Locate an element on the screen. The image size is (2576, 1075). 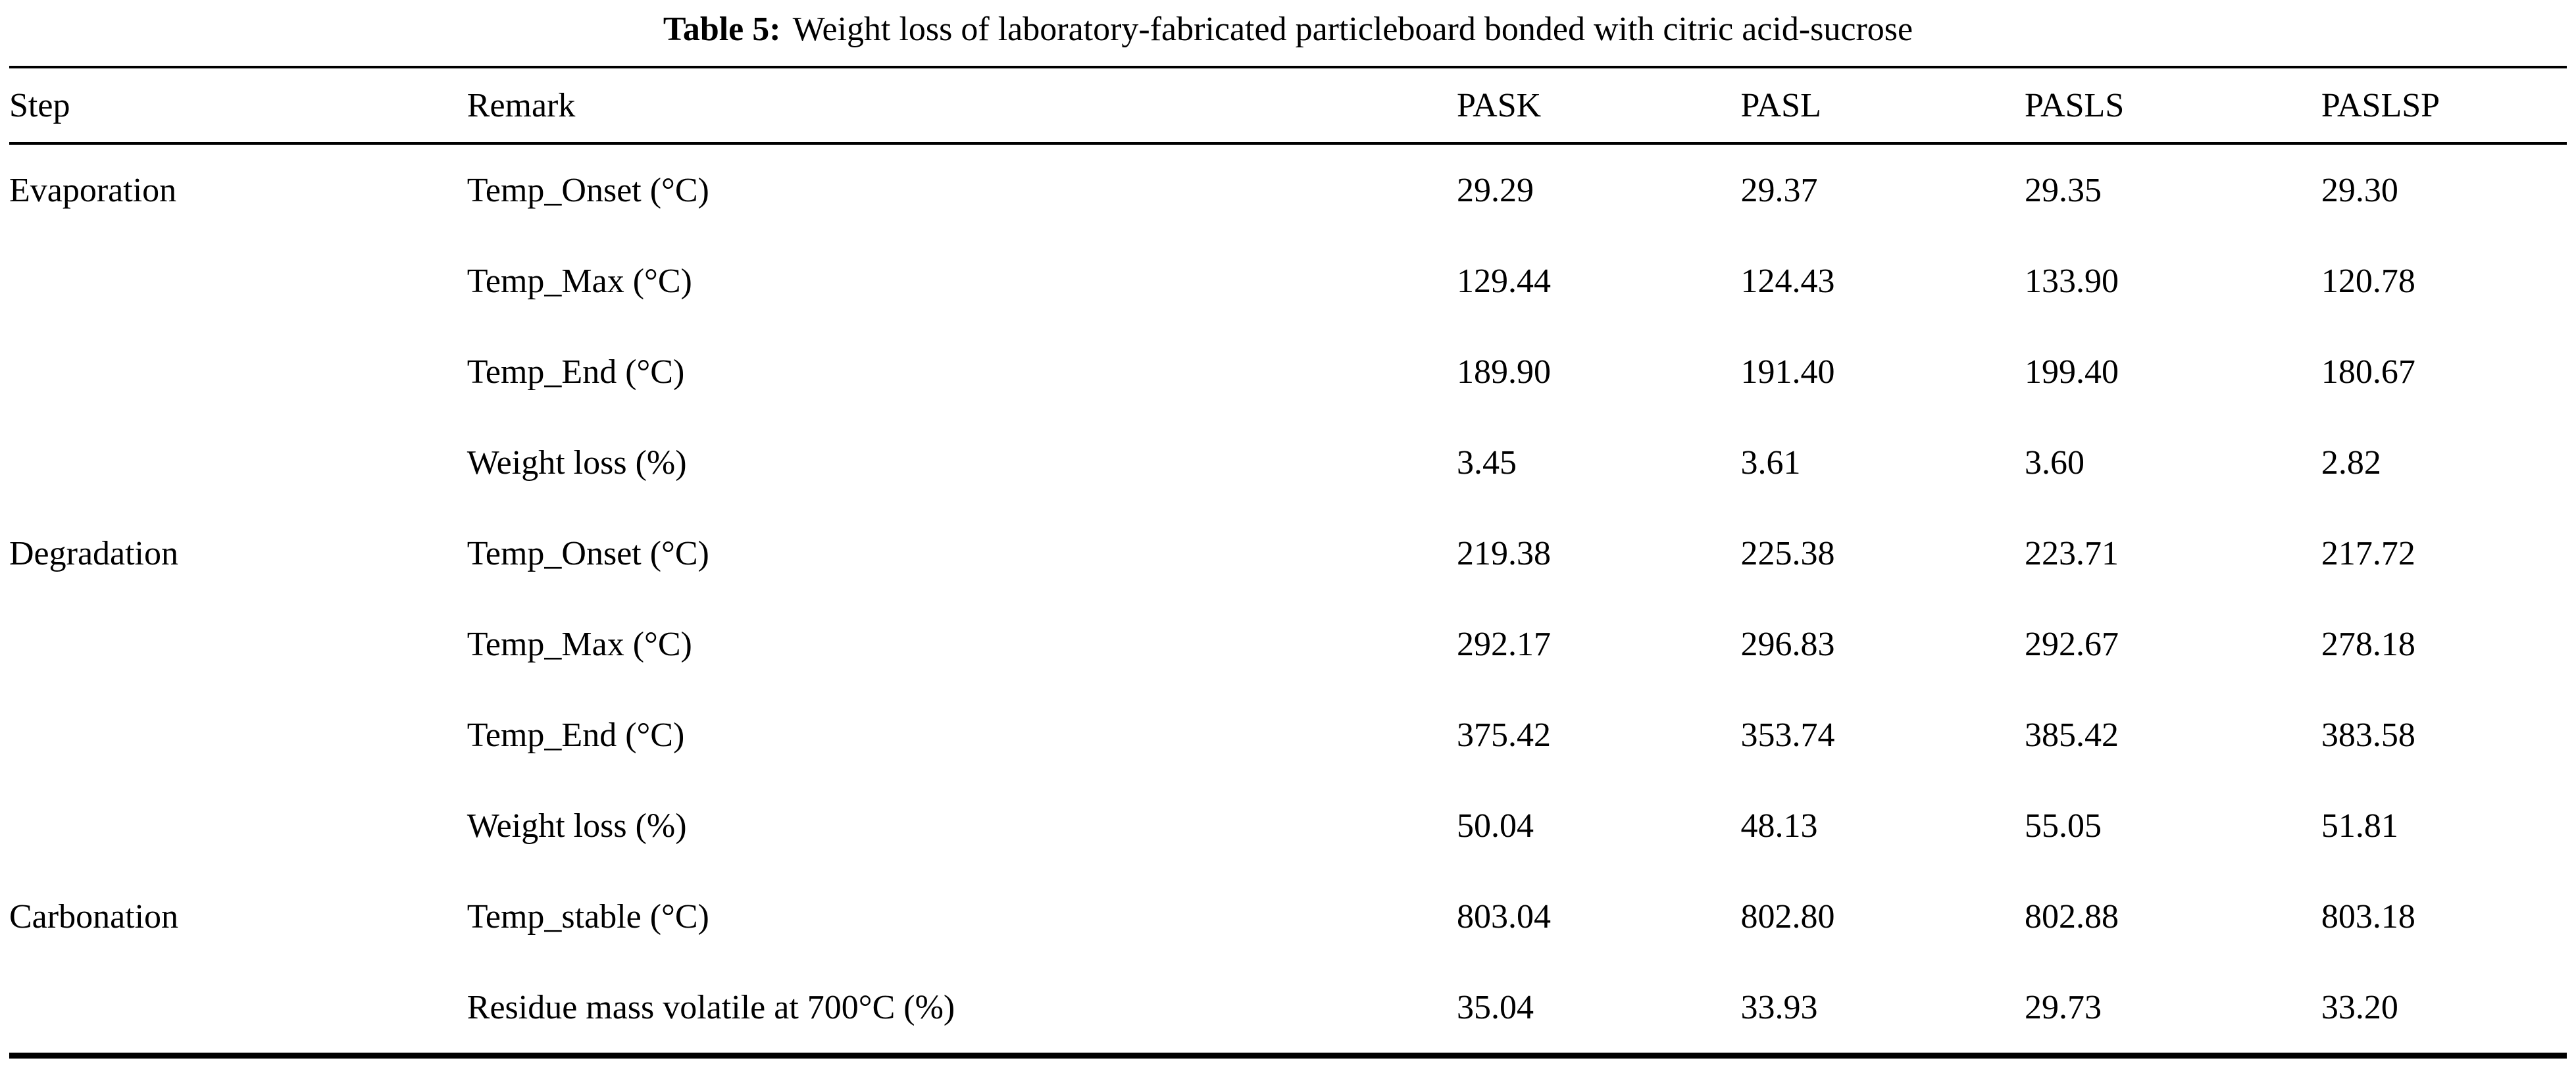
cell-pask: 35.04 is located at coordinates (1496, 1007).